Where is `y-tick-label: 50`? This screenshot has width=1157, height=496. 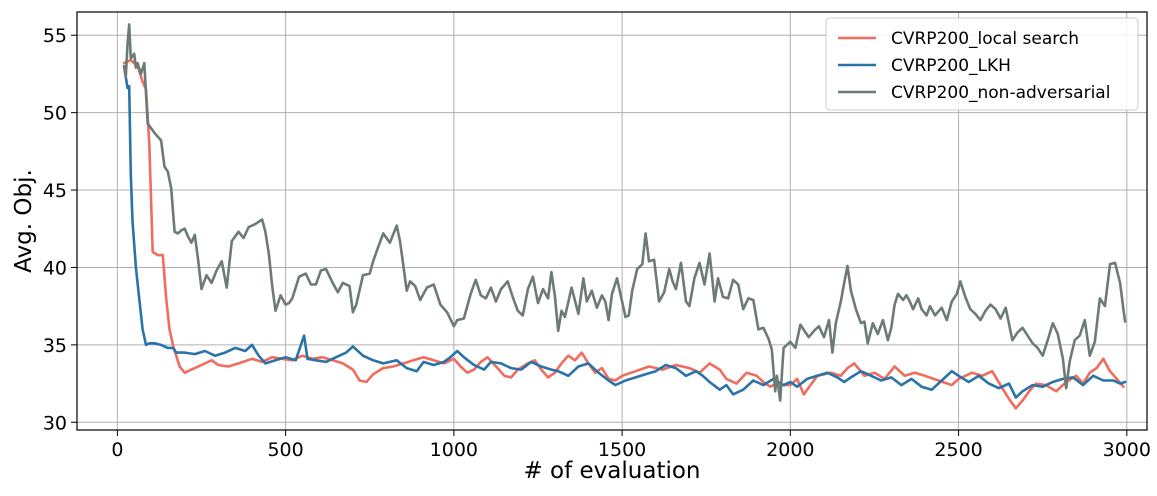
y-tick-label: 50 is located at coordinates (55, 114).